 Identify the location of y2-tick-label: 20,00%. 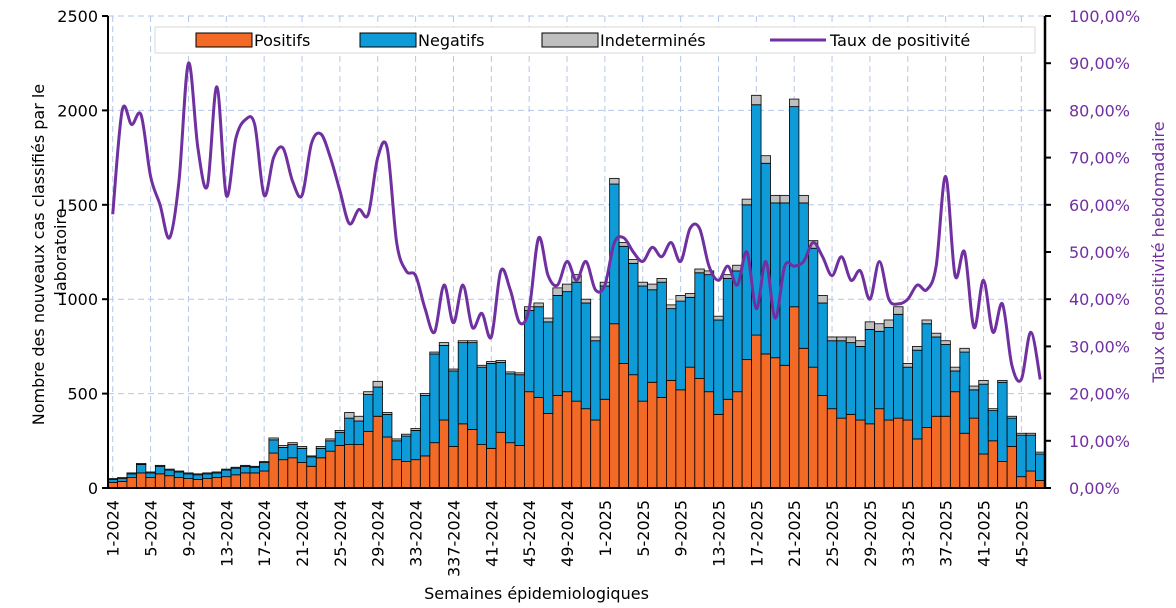
(1099, 394).